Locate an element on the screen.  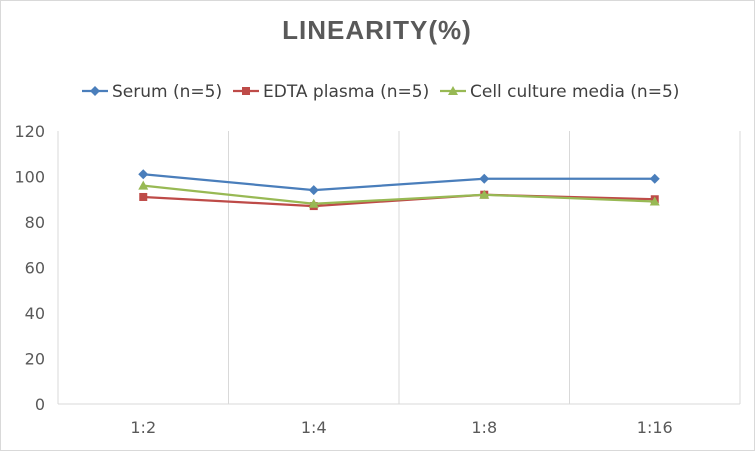
chart-title: LINEARITY(%) is located at coordinates (377, 30).